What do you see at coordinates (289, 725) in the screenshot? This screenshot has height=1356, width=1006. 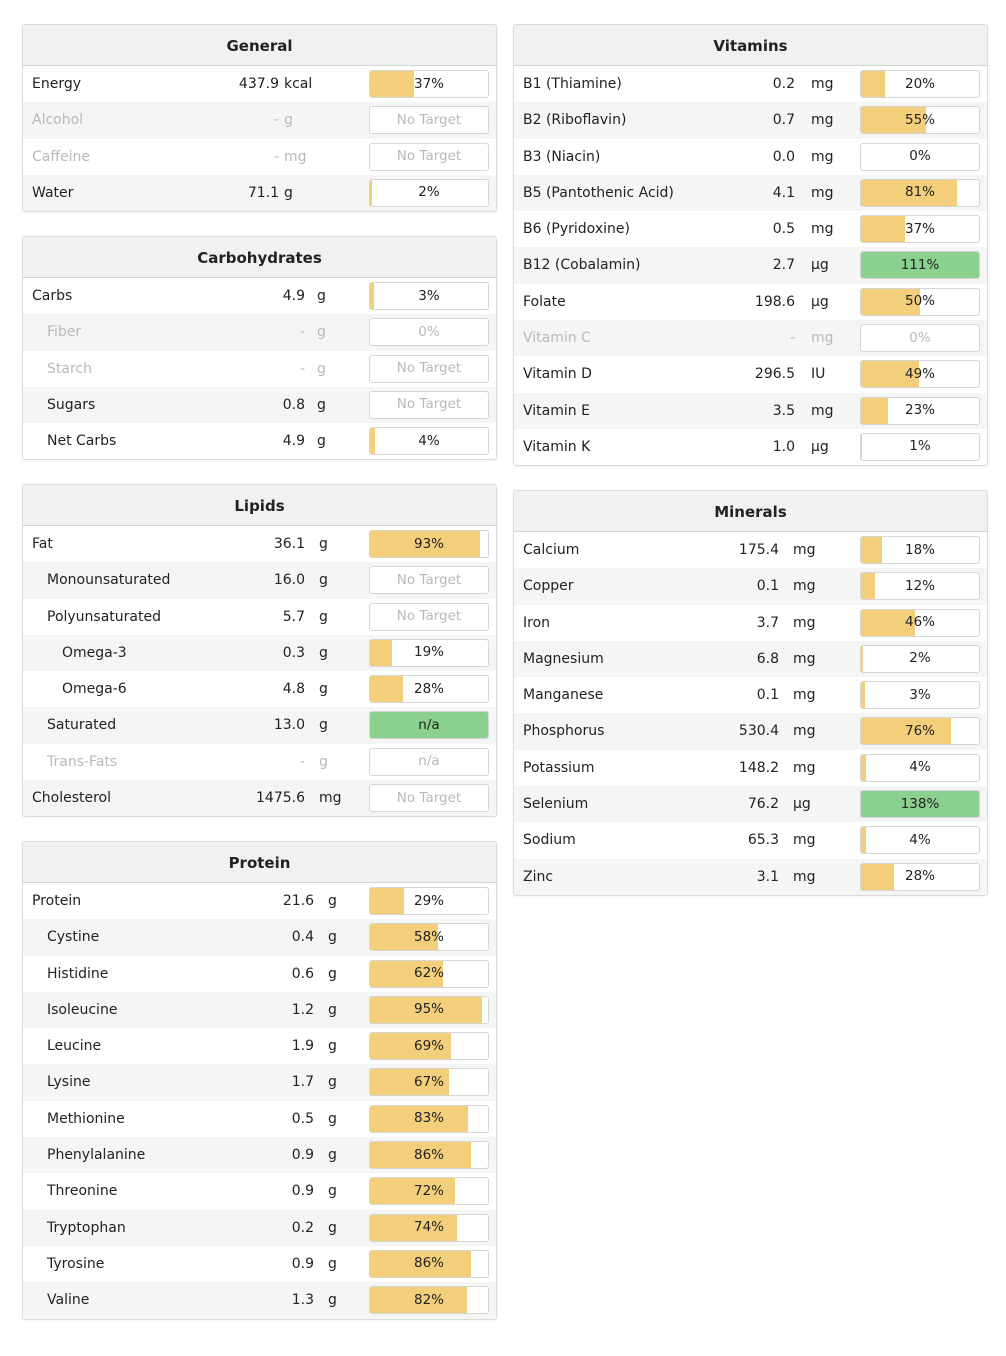 I see `nutrient-amount: 13.0` at bounding box center [289, 725].